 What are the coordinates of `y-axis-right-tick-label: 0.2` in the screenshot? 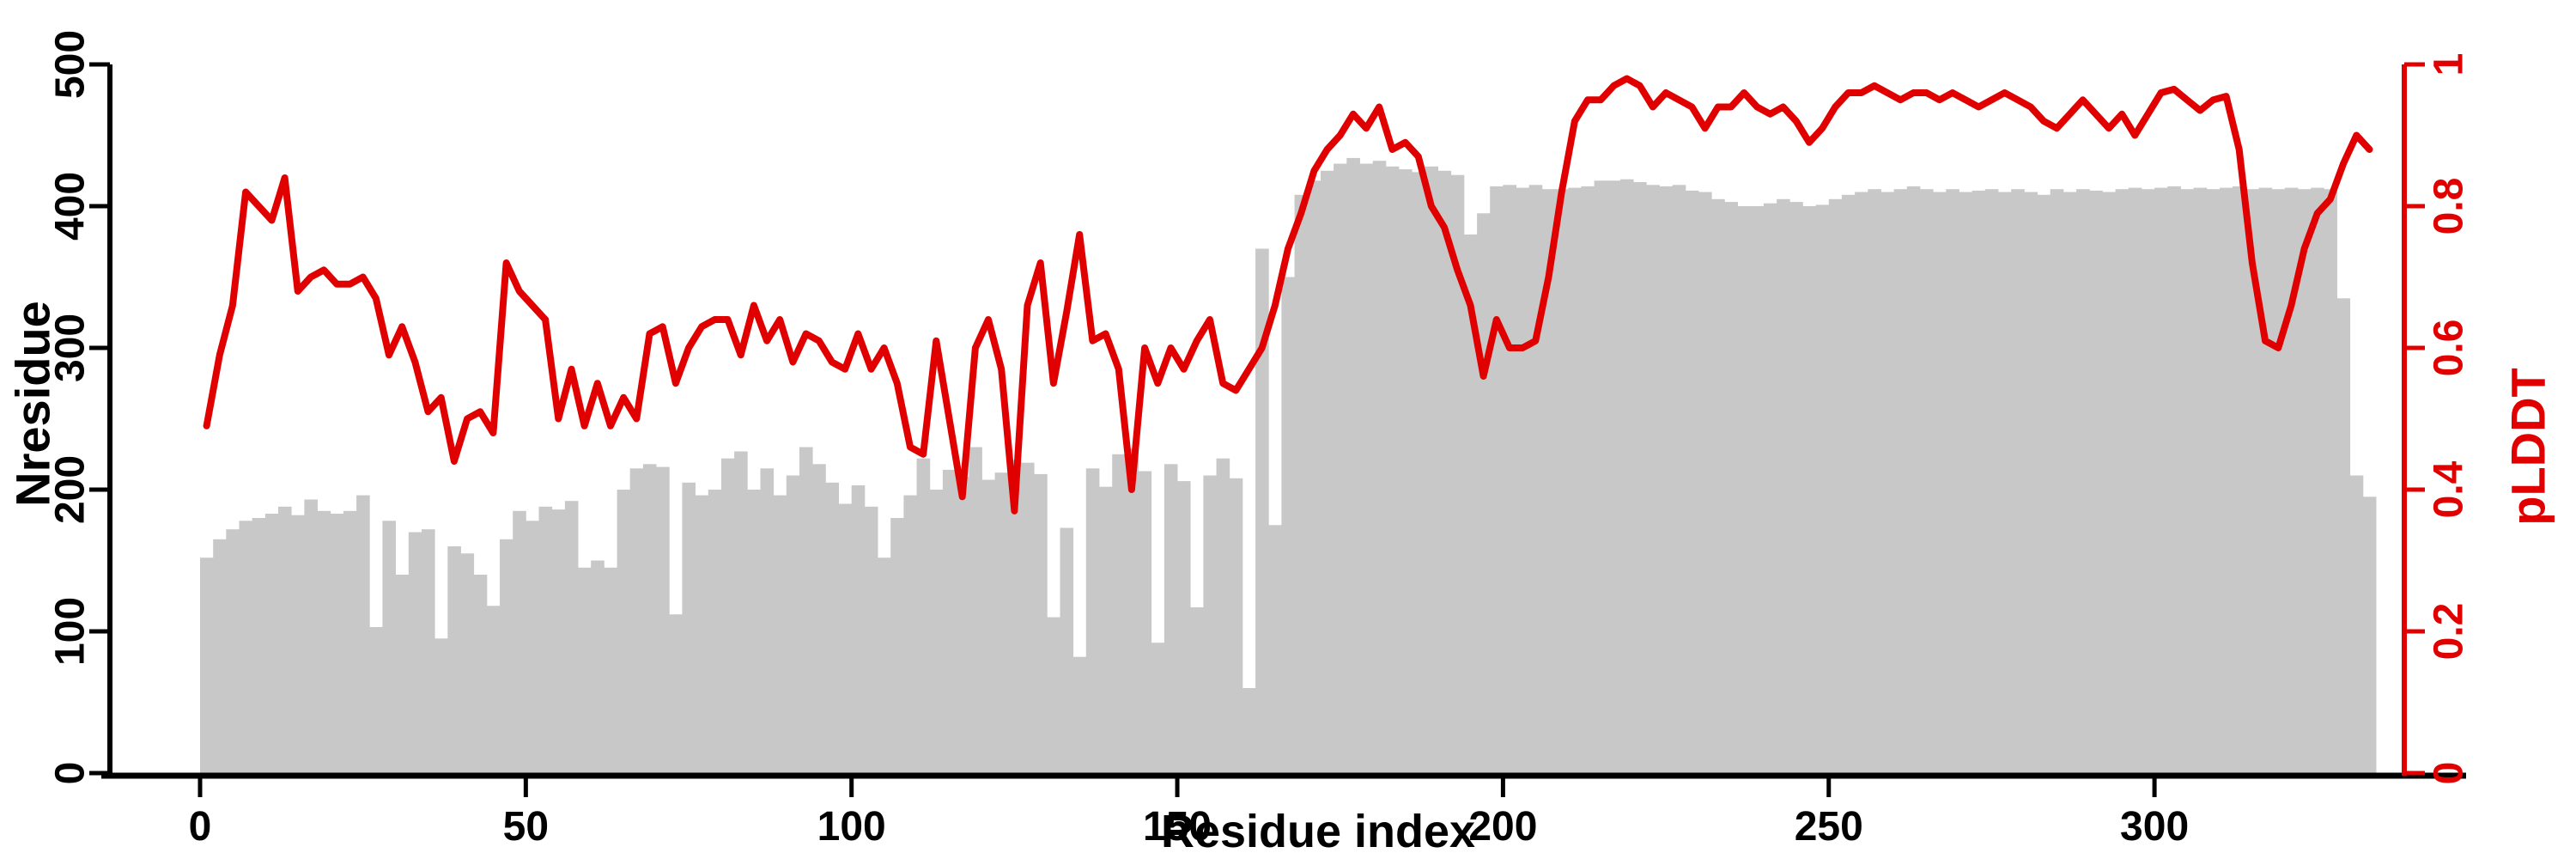 It's located at (2449, 632).